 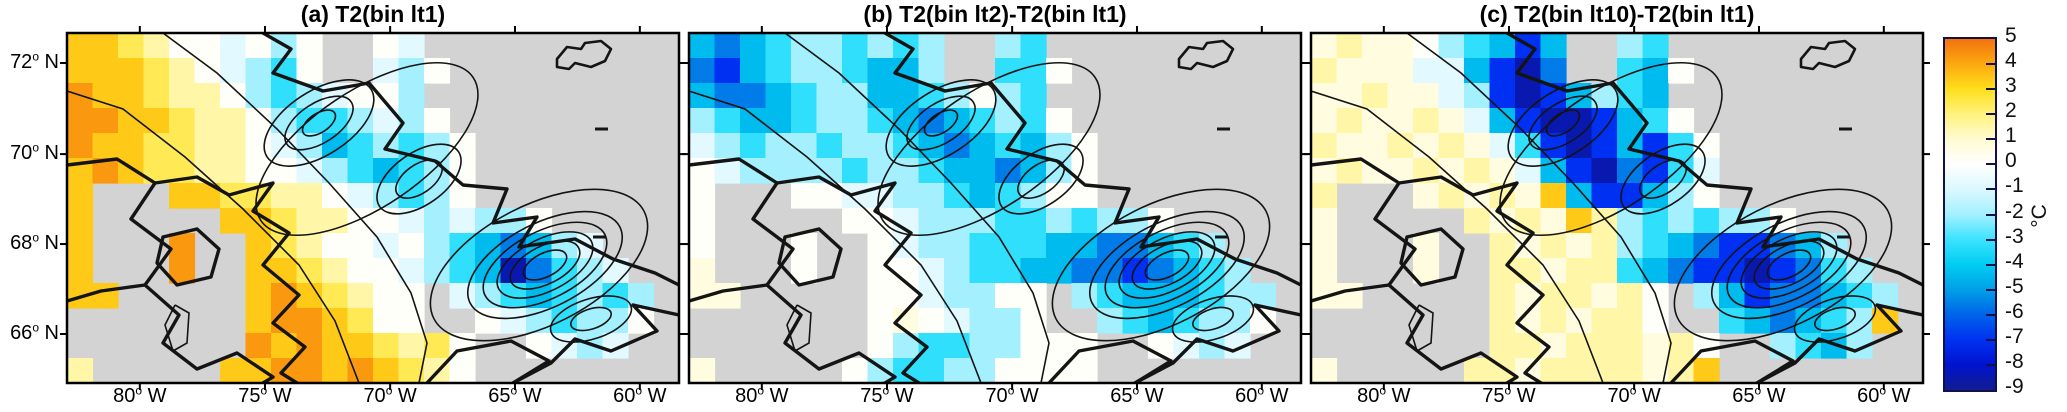 I want to click on colorbar-tick-labels: 5 4 3 2 1 0 -1 -2 -3 -4 -5 -6 -7 -8 -9, so click(x=2025, y=211).